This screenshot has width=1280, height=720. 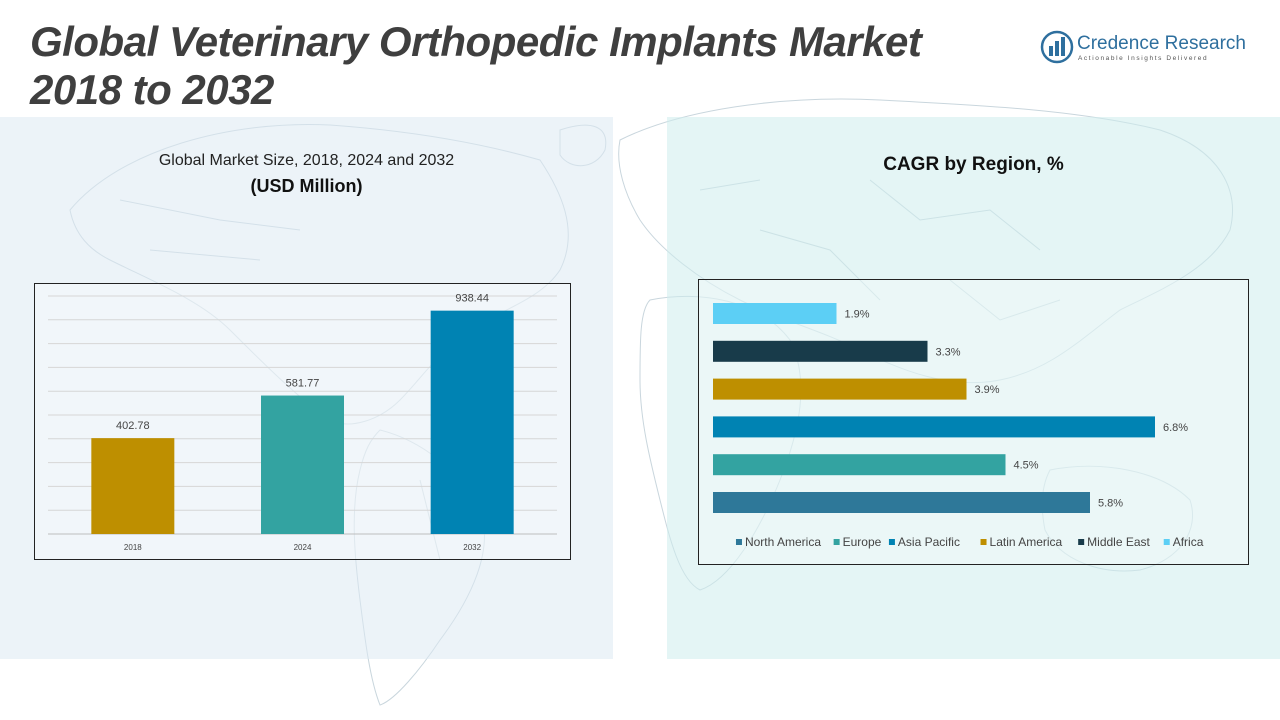 I want to click on legend-label-north-america: North America, so click(x=783, y=542).